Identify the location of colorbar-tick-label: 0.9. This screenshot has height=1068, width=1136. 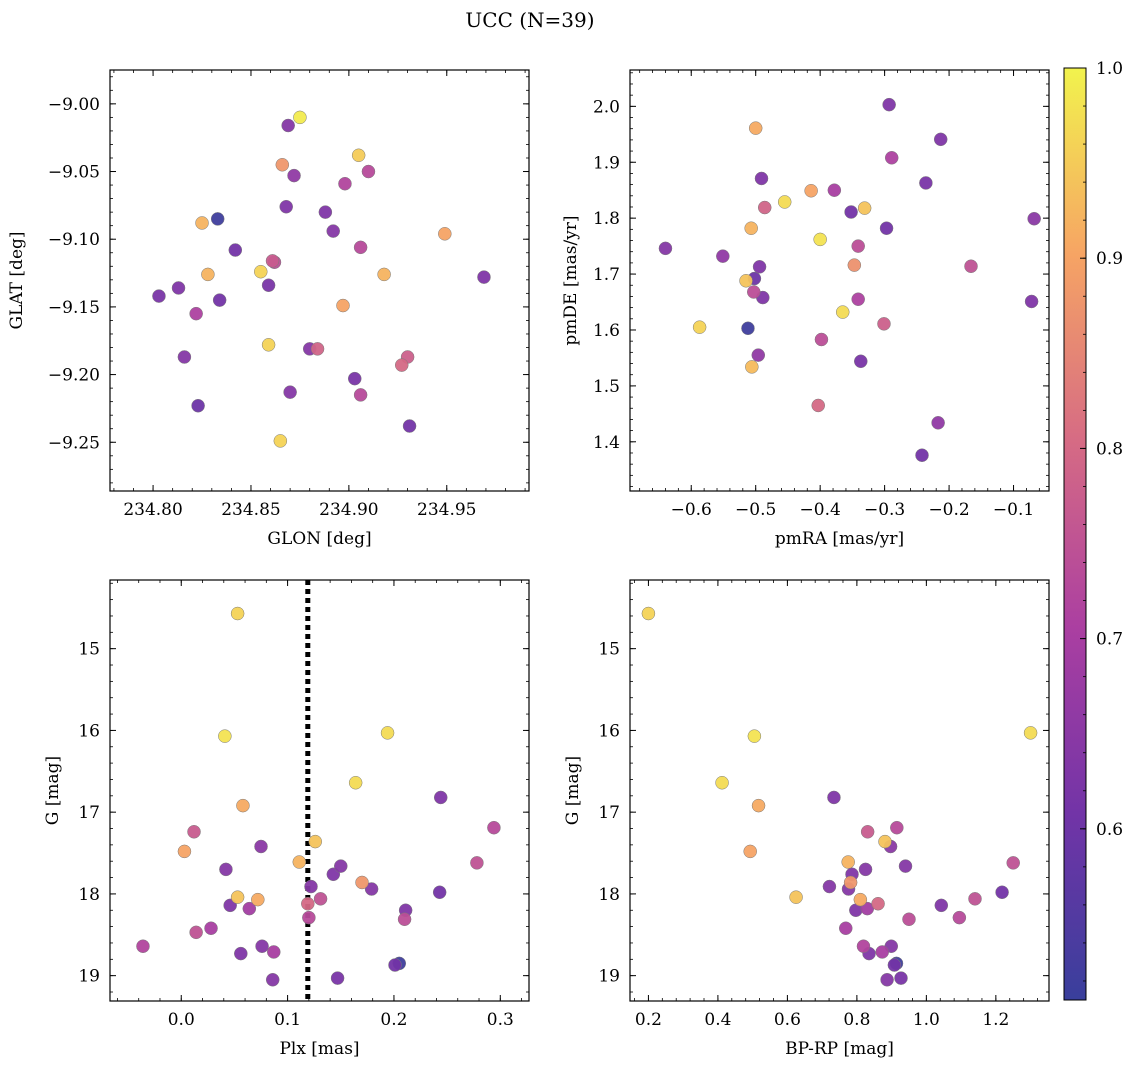
(1109, 259).